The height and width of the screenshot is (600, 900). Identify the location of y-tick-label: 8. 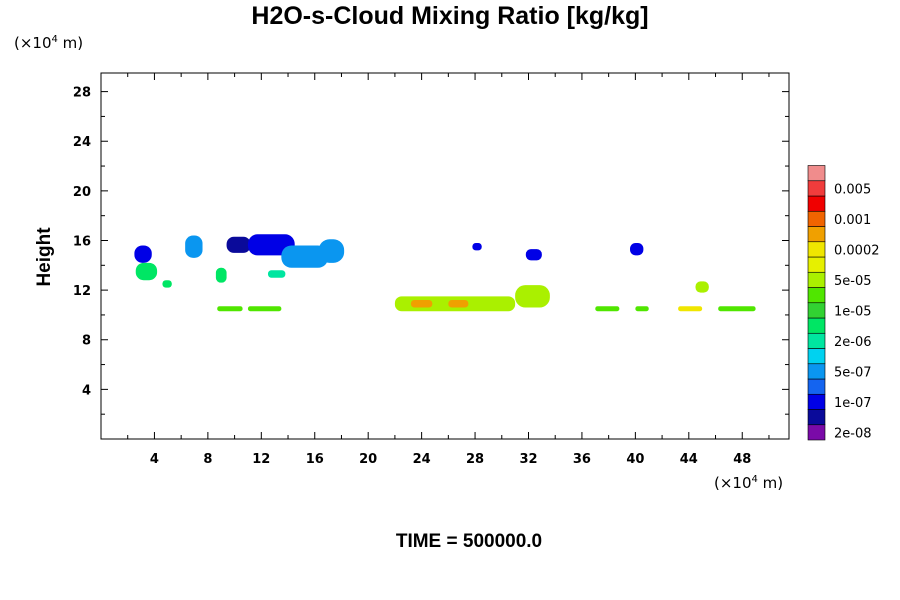
(86, 341).